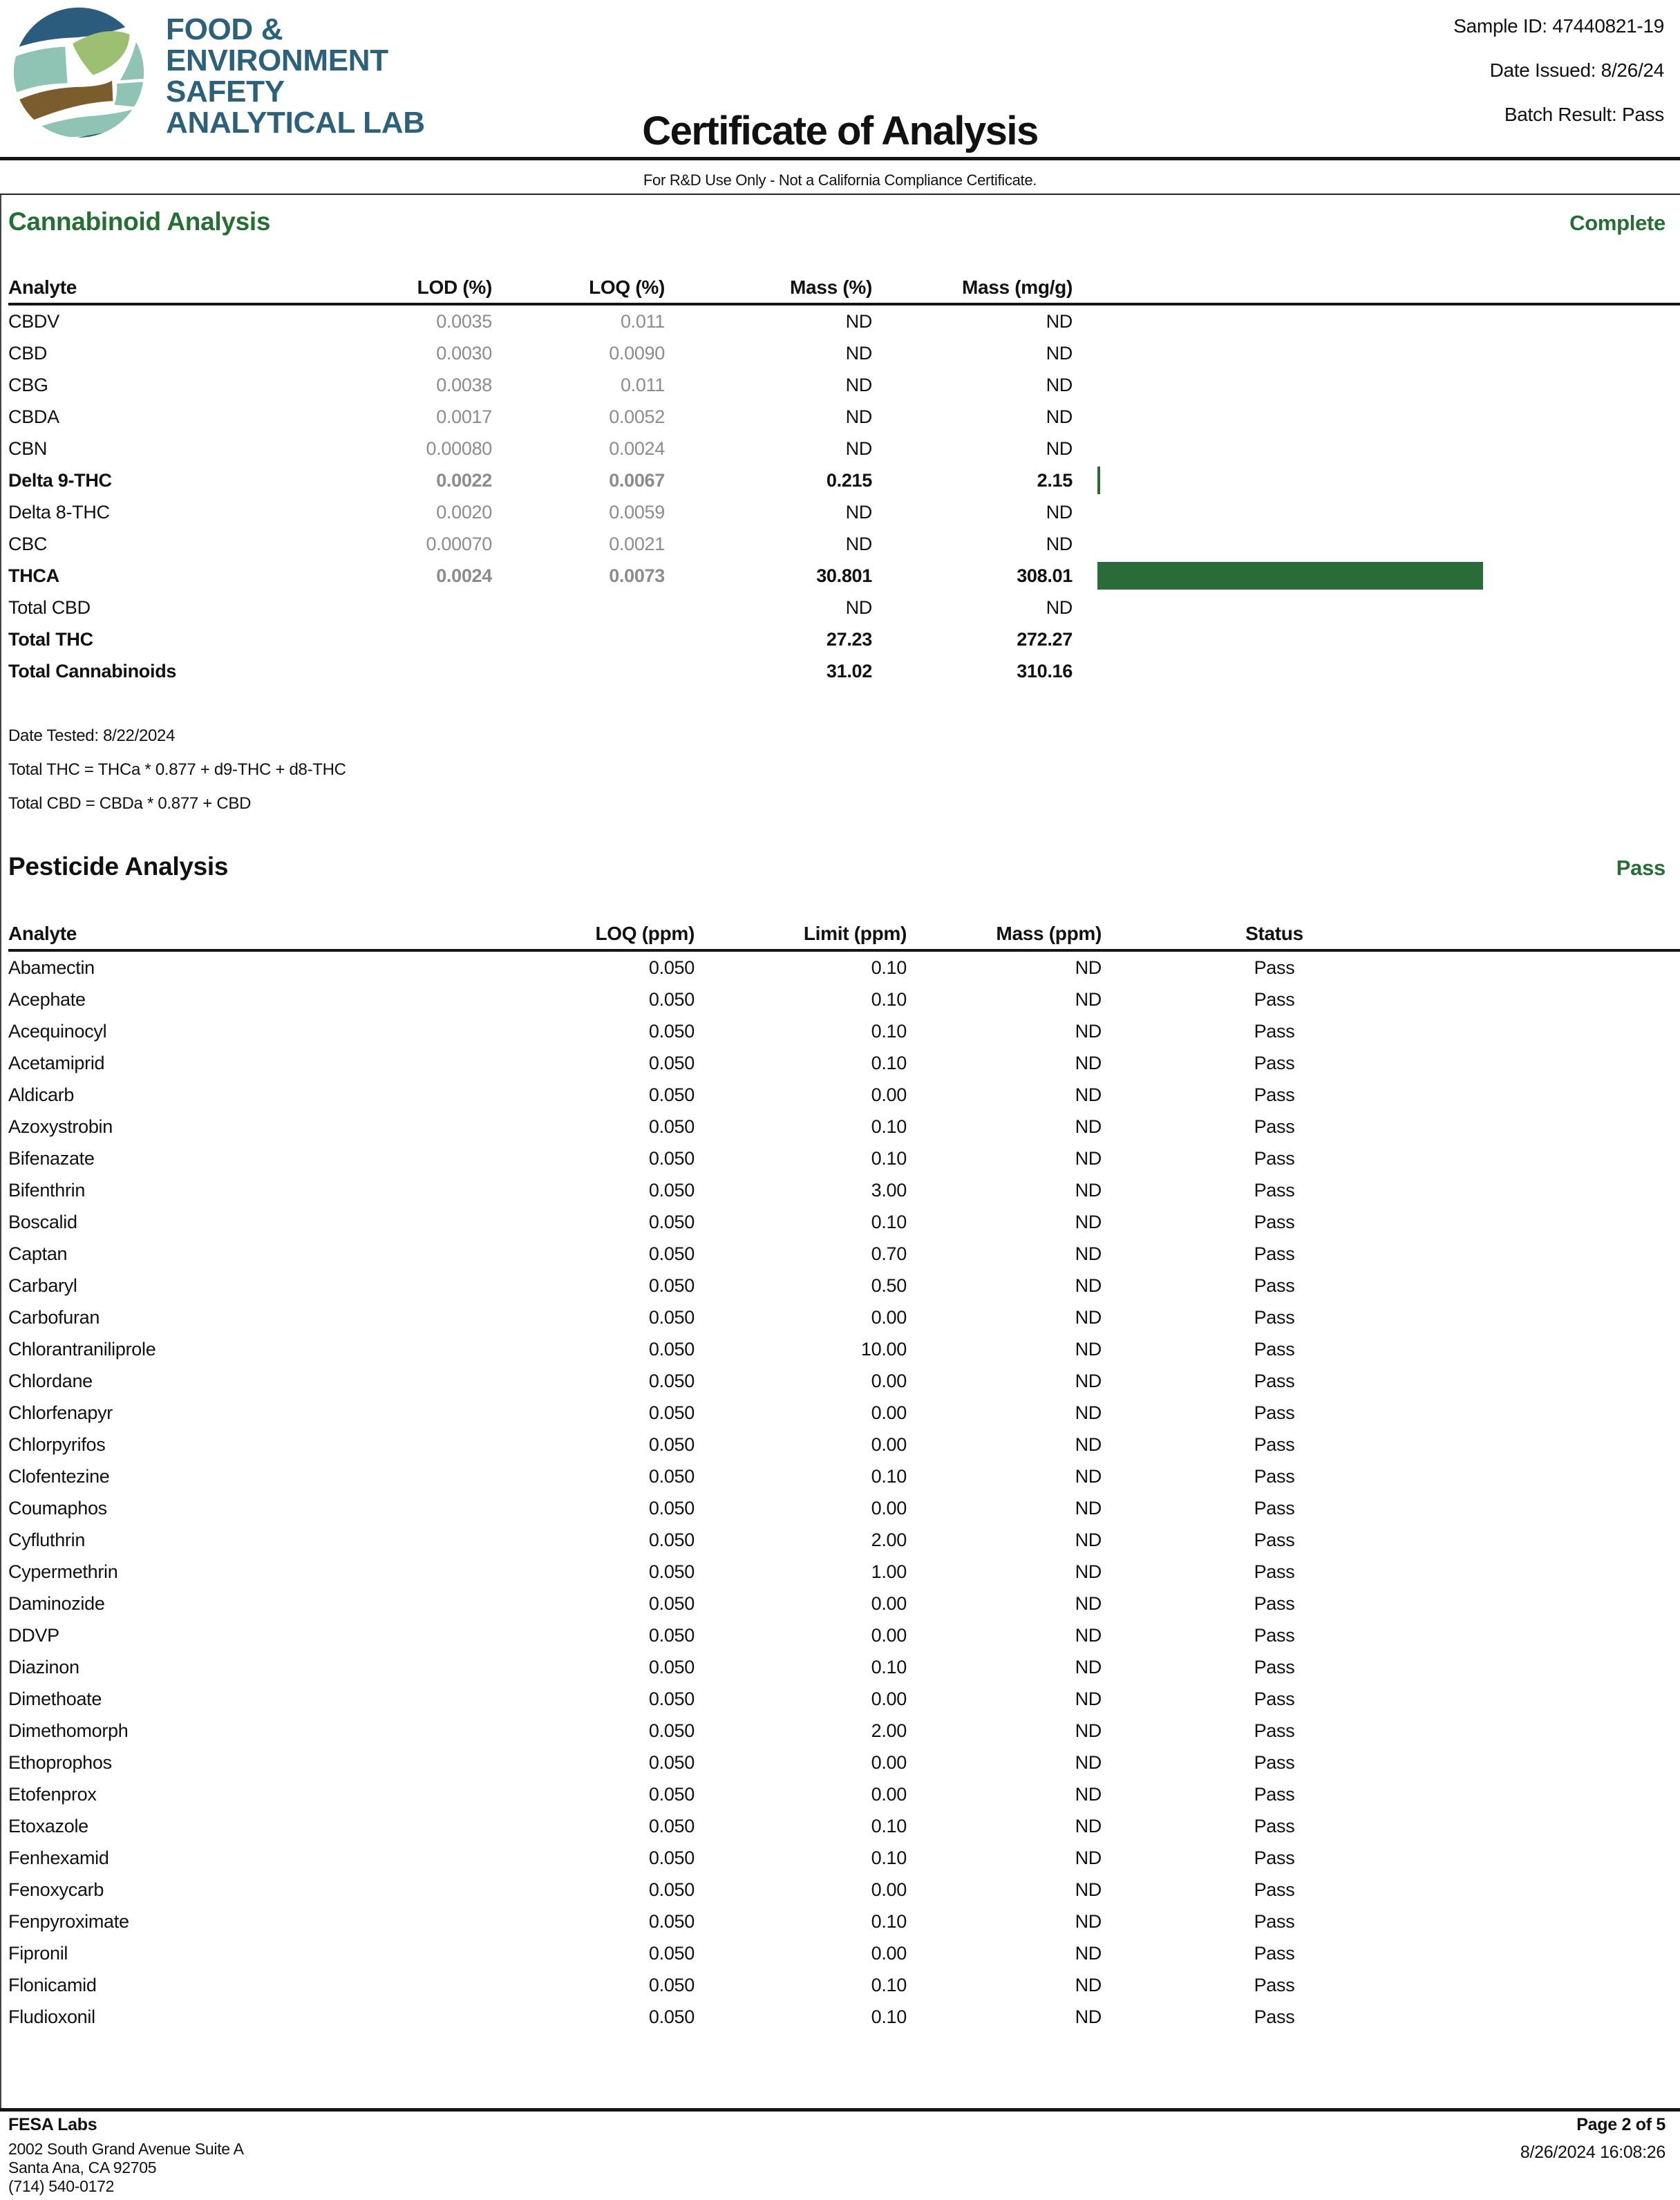 The image size is (1680, 2200). I want to click on analyte-cell: Fenhexamid, so click(58, 1857).